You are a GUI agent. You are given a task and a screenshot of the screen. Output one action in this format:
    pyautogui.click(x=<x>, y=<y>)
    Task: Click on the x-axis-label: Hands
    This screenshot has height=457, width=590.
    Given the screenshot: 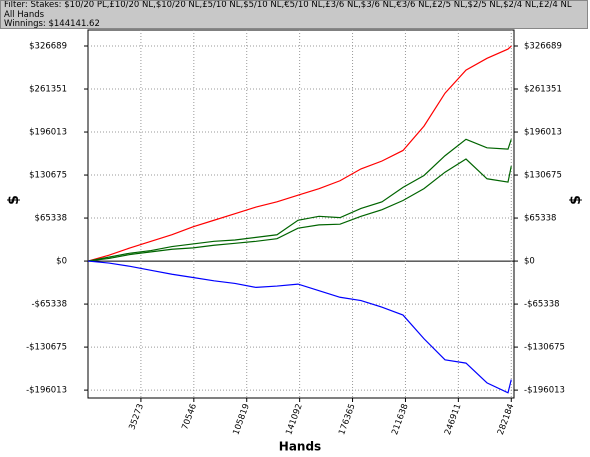 What is the action you would take?
    pyautogui.click(x=300, y=447)
    